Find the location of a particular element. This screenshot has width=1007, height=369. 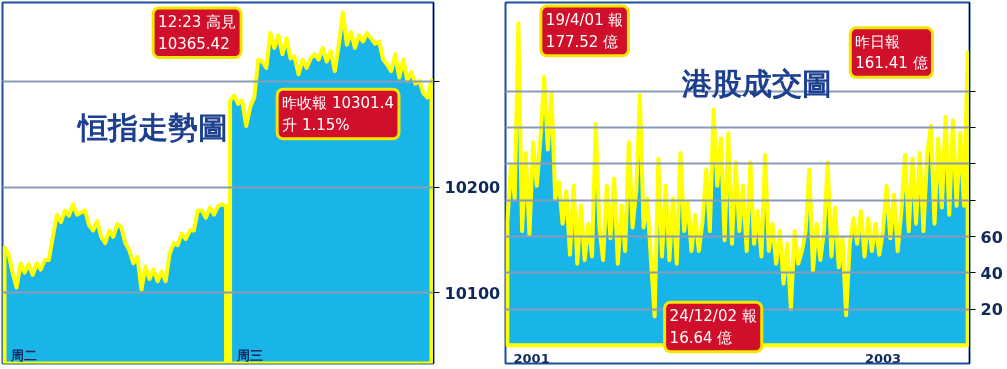

annotation: 昨收報 10301.4 升 1.15% is located at coordinates (338, 114).